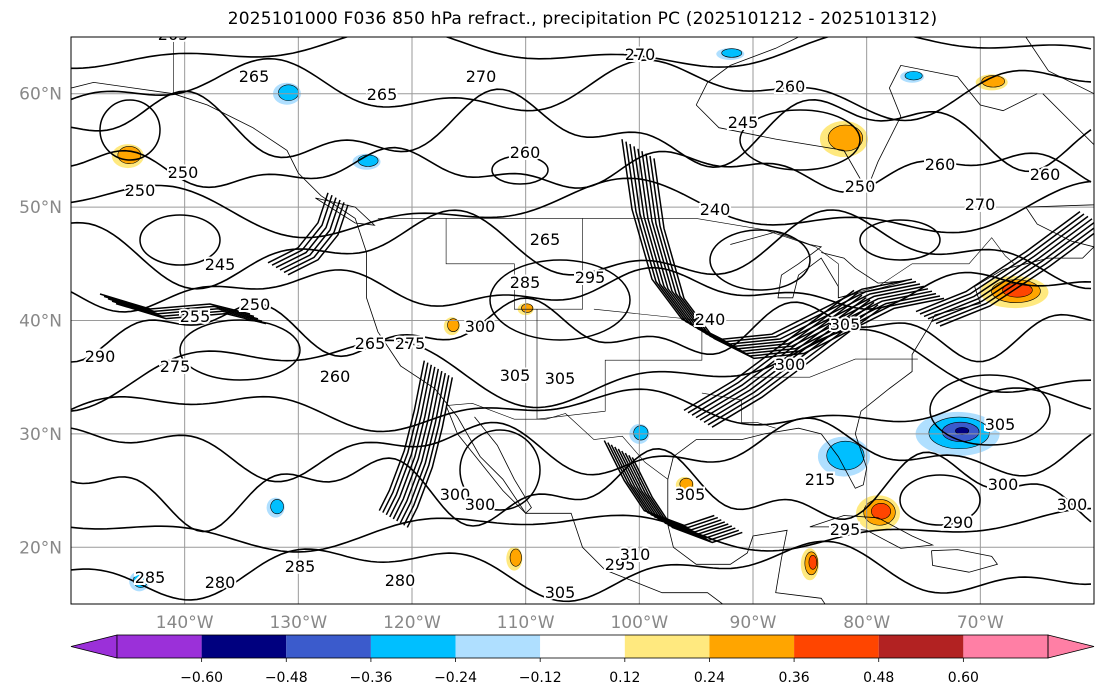 This screenshot has height=698, width=1105. Describe the element at coordinates (635, 554) in the screenshot. I see `contour-label: 310` at that location.